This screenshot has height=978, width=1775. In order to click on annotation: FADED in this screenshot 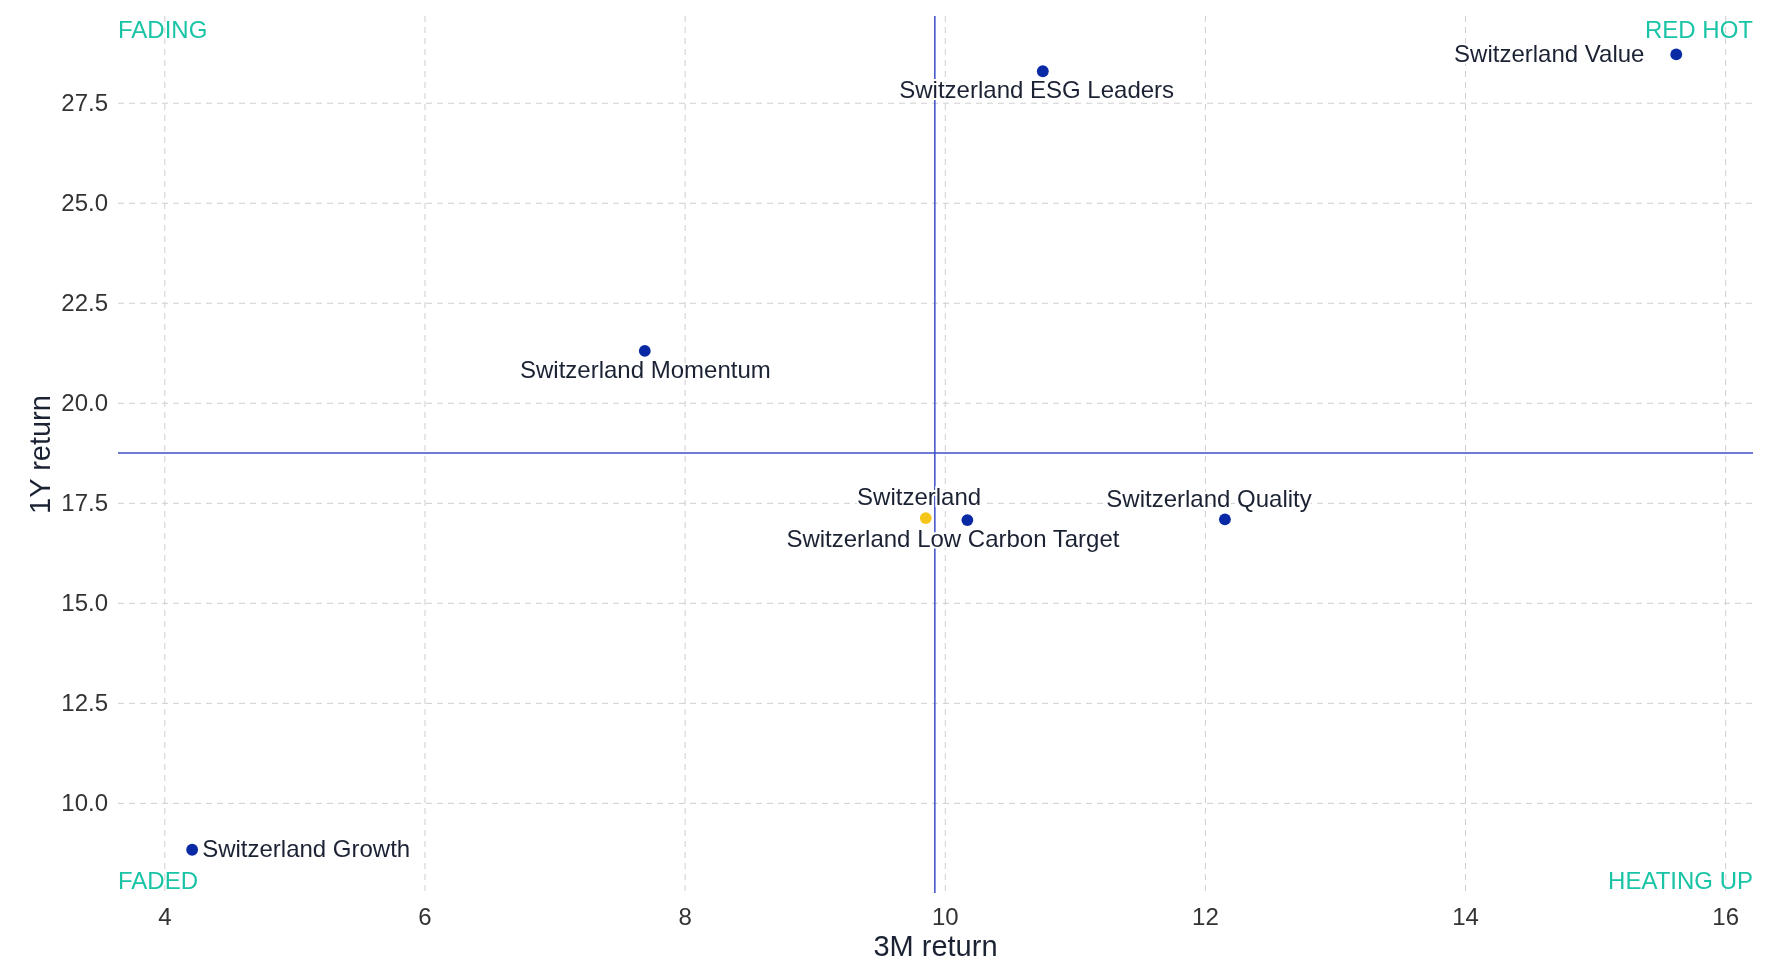, I will do `click(158, 880)`.